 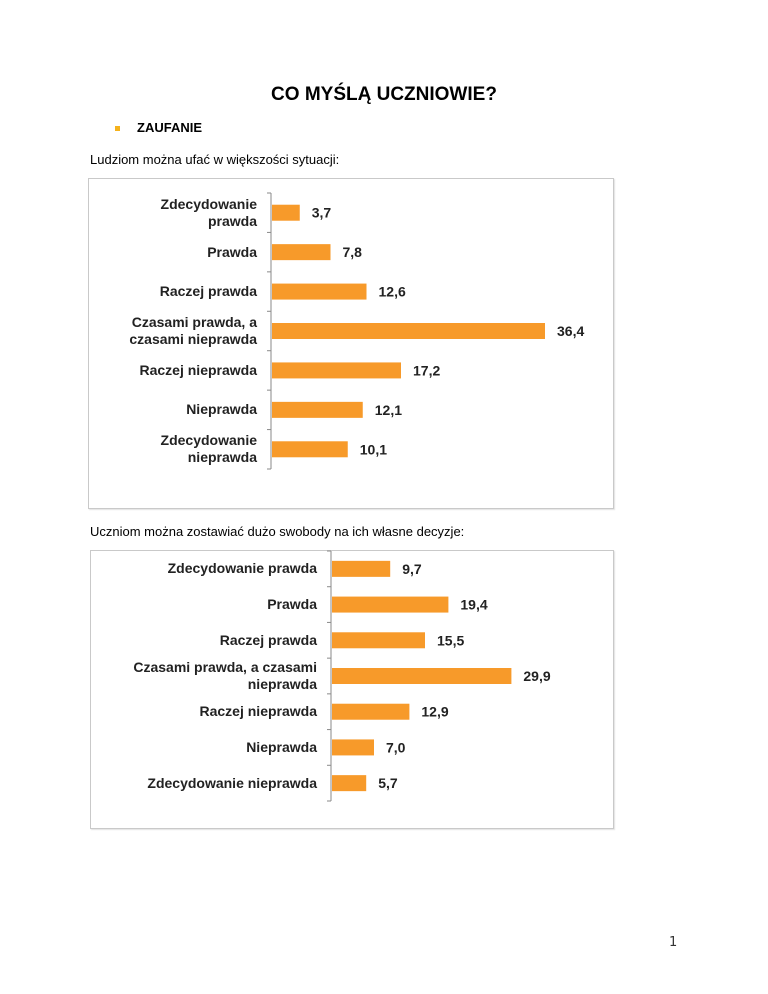 I want to click on chart-svg: 9,7 19,4 15,5 29,9 12,9 7,0 5,7, so click(x=439, y=676).